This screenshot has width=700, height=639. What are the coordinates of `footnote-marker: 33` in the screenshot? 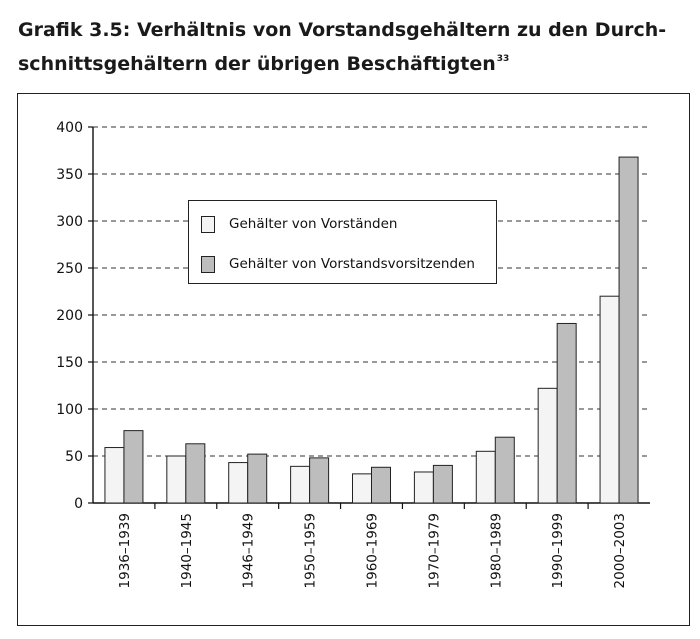 It's located at (503, 59).